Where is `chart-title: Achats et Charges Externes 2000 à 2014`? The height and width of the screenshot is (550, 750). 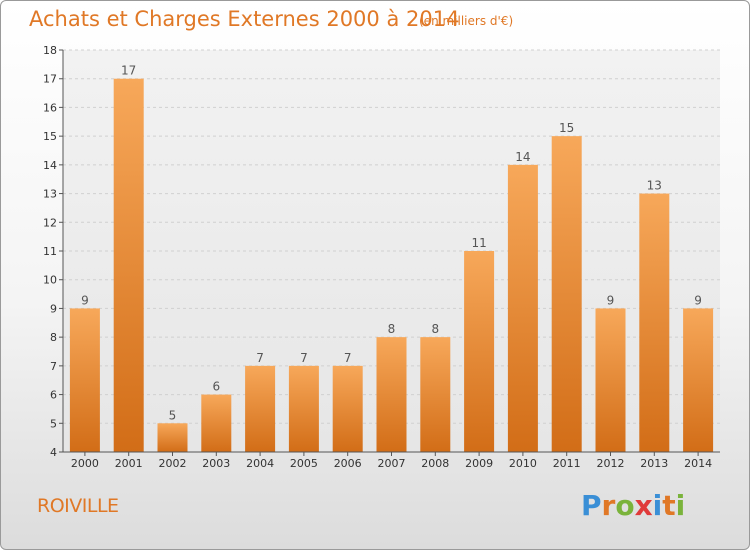
chart-title: Achats et Charges Externes 2000 à 2014 is located at coordinates (244, 19).